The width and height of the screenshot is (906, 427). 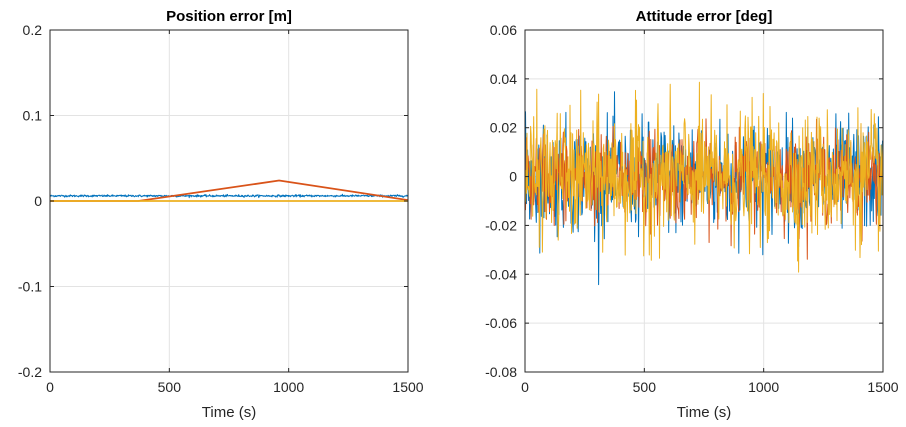 What do you see at coordinates (30, 372) in the screenshot?
I see `y-tick-label: -0.2` at bounding box center [30, 372].